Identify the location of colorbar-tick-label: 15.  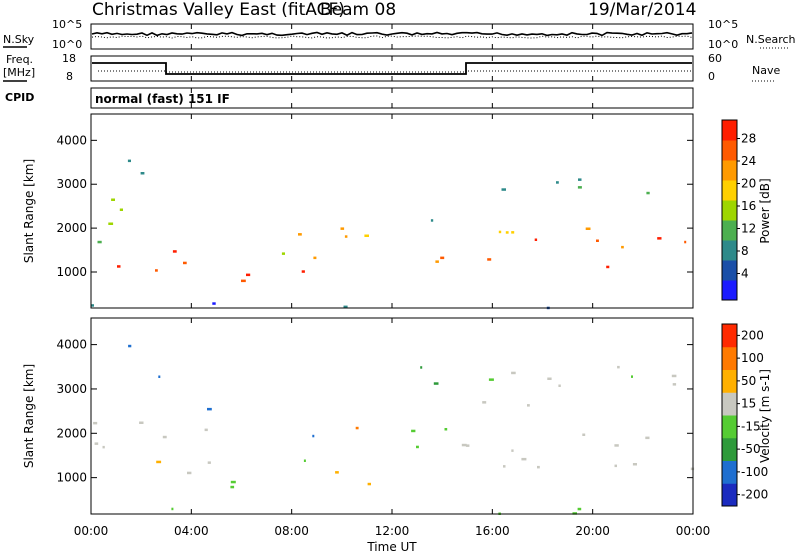
(748, 404).